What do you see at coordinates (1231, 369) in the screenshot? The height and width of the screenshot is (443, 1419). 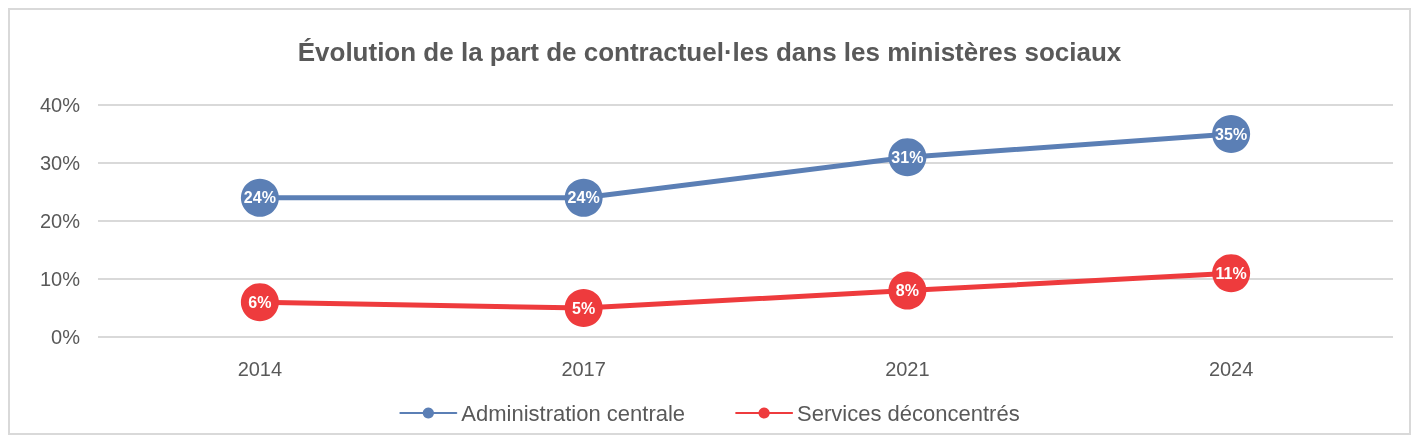 I see `x-tick-label: 2024` at bounding box center [1231, 369].